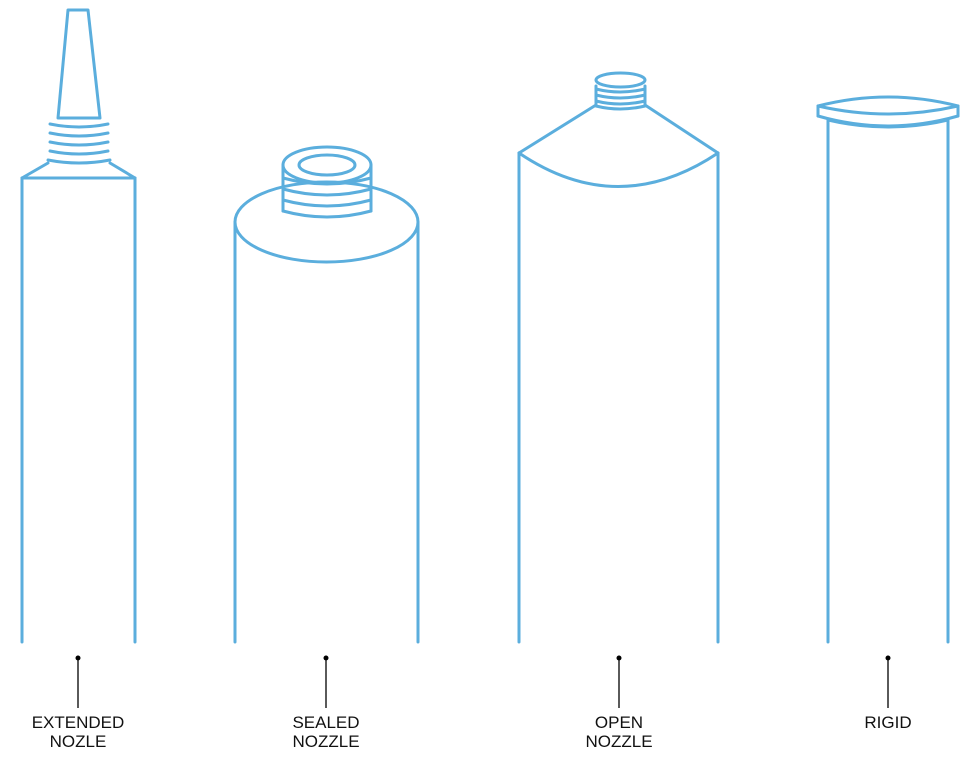 Image resolution: width=960 pixels, height=758 pixels. I want to click on label-sealed-nozzle-line2: NOZZLE, so click(326, 741).